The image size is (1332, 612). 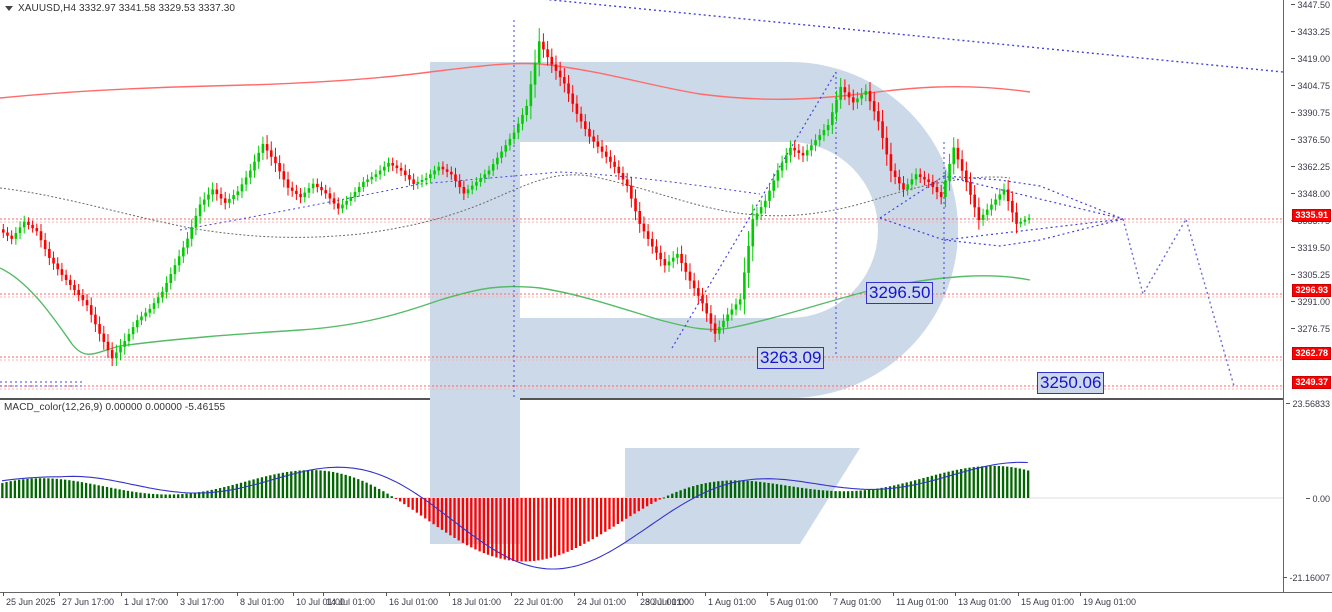 What do you see at coordinates (600, 599) in the screenshot?
I see `time-tick: 24 Jul 01:00` at bounding box center [600, 599].